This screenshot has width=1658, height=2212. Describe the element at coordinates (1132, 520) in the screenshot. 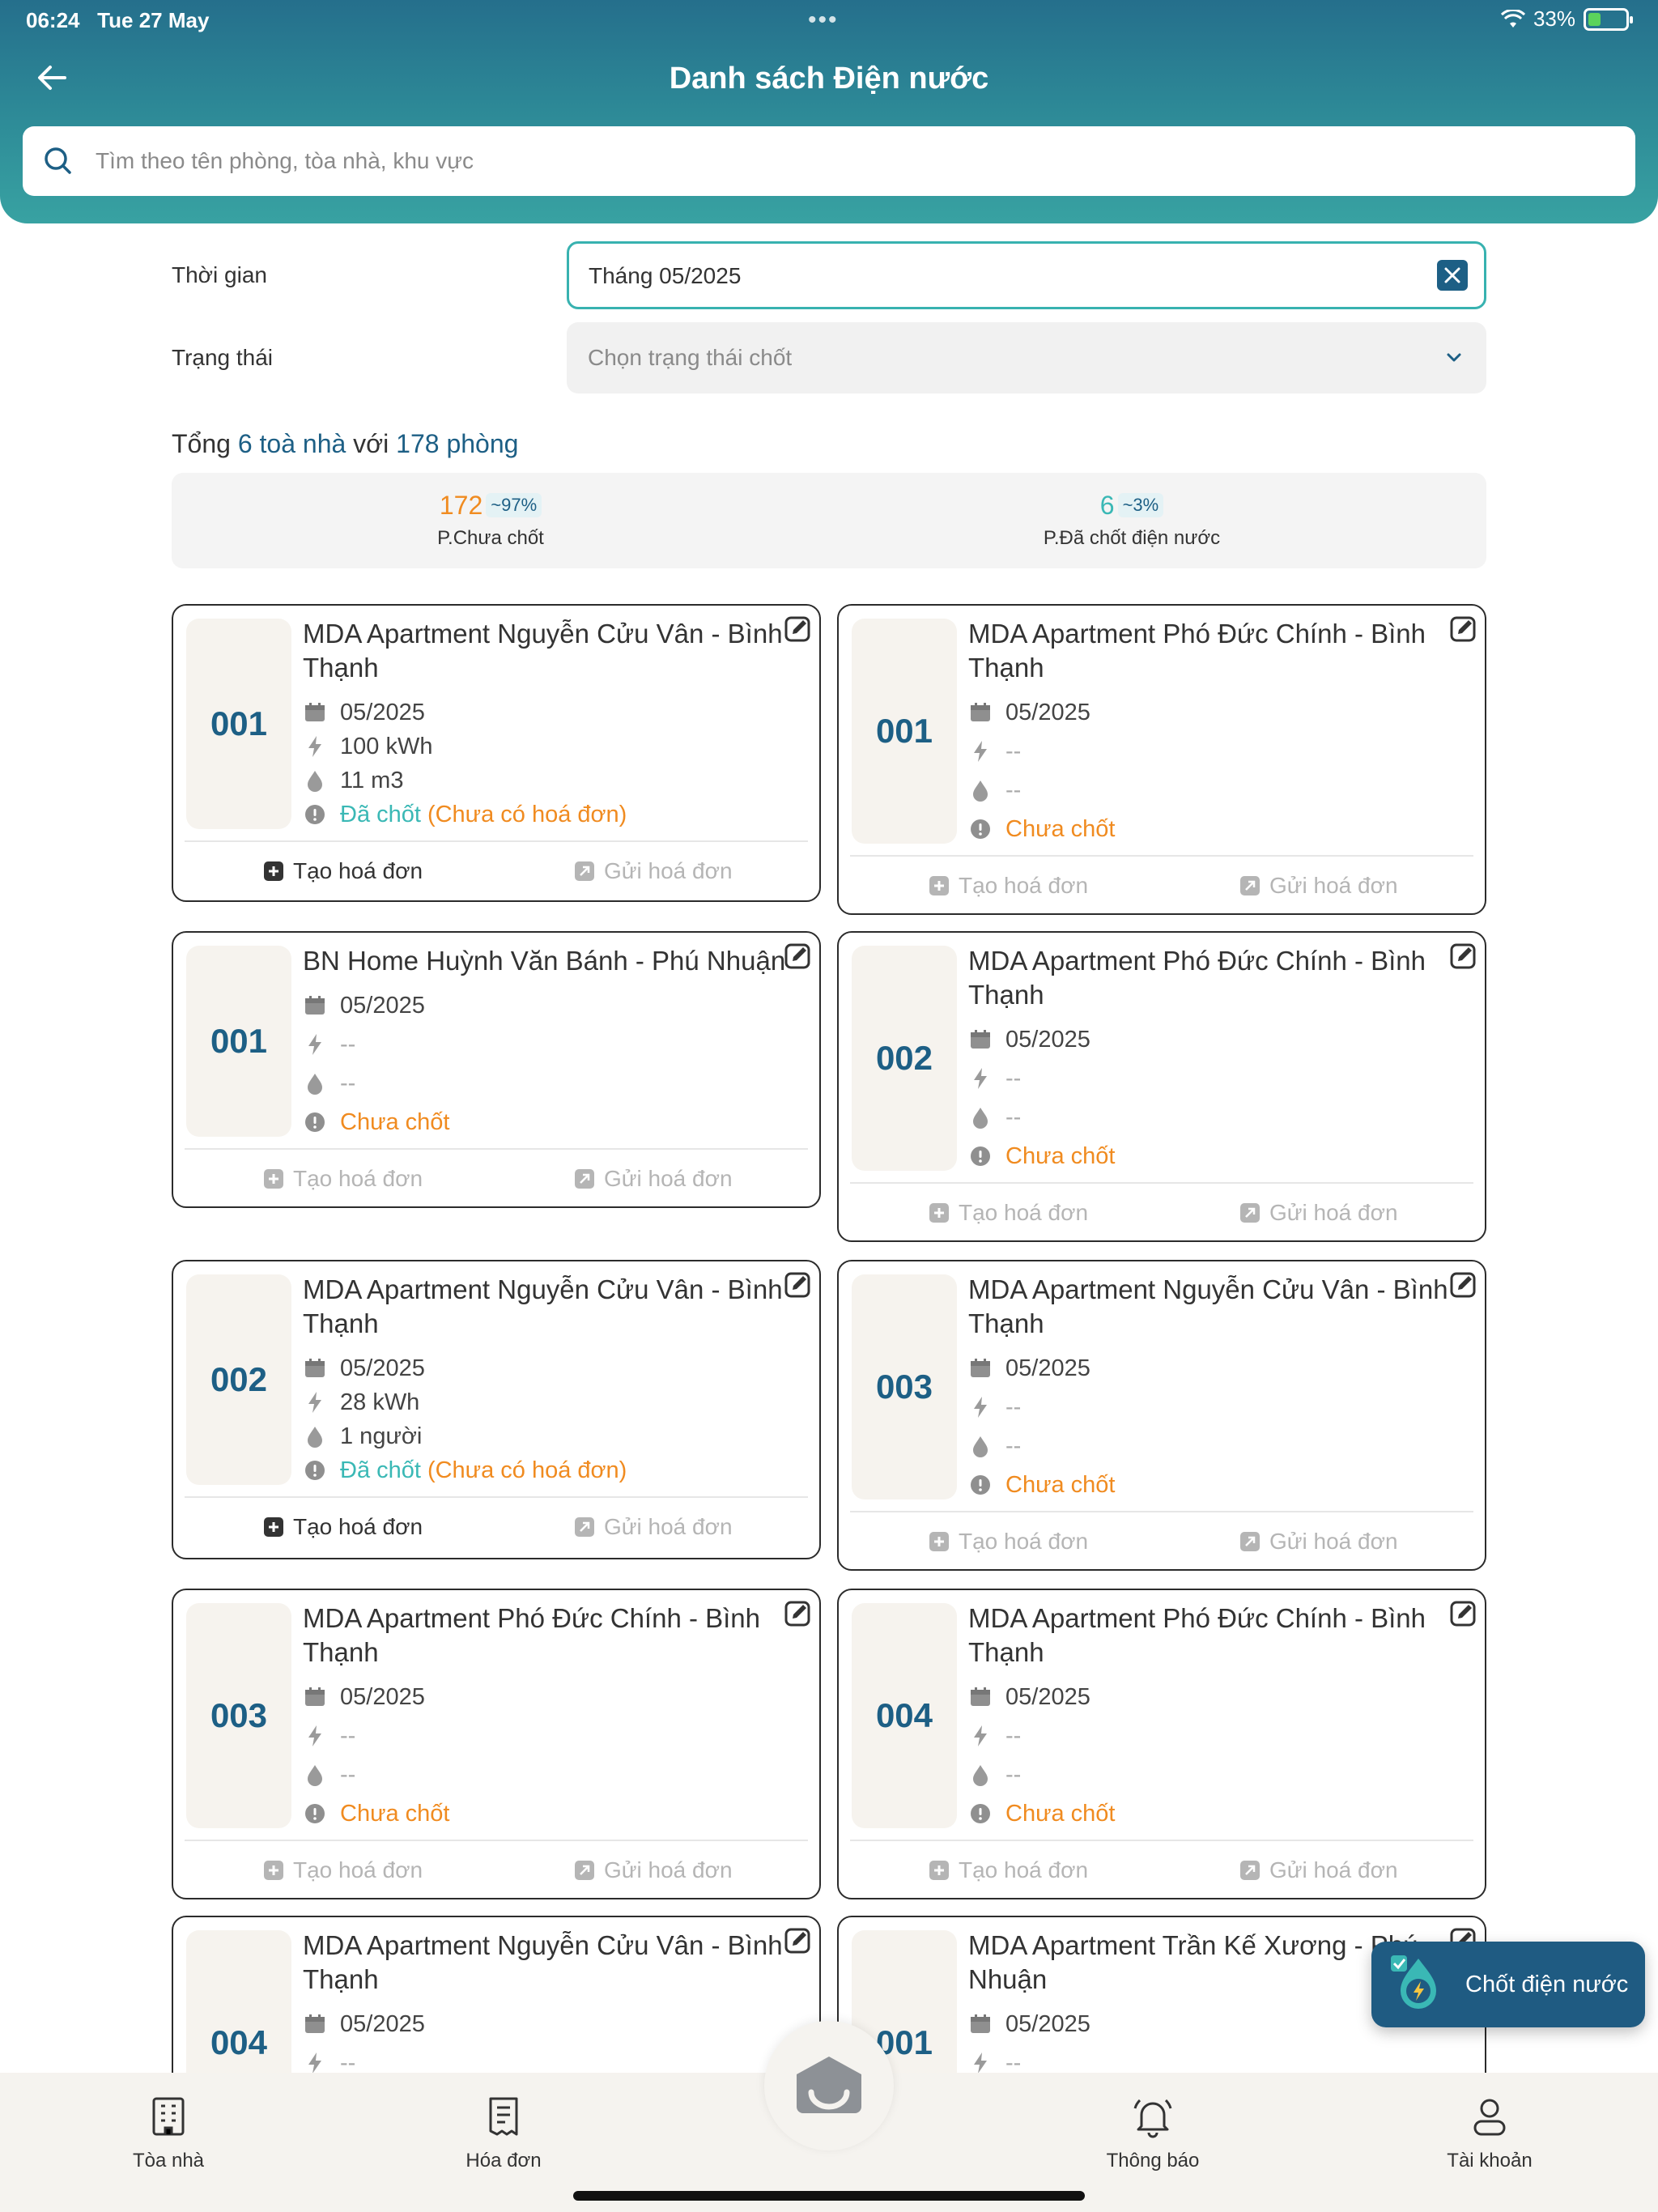

I see `stat-closed: 6 ~3% P.Đã chốt điện nước` at that location.